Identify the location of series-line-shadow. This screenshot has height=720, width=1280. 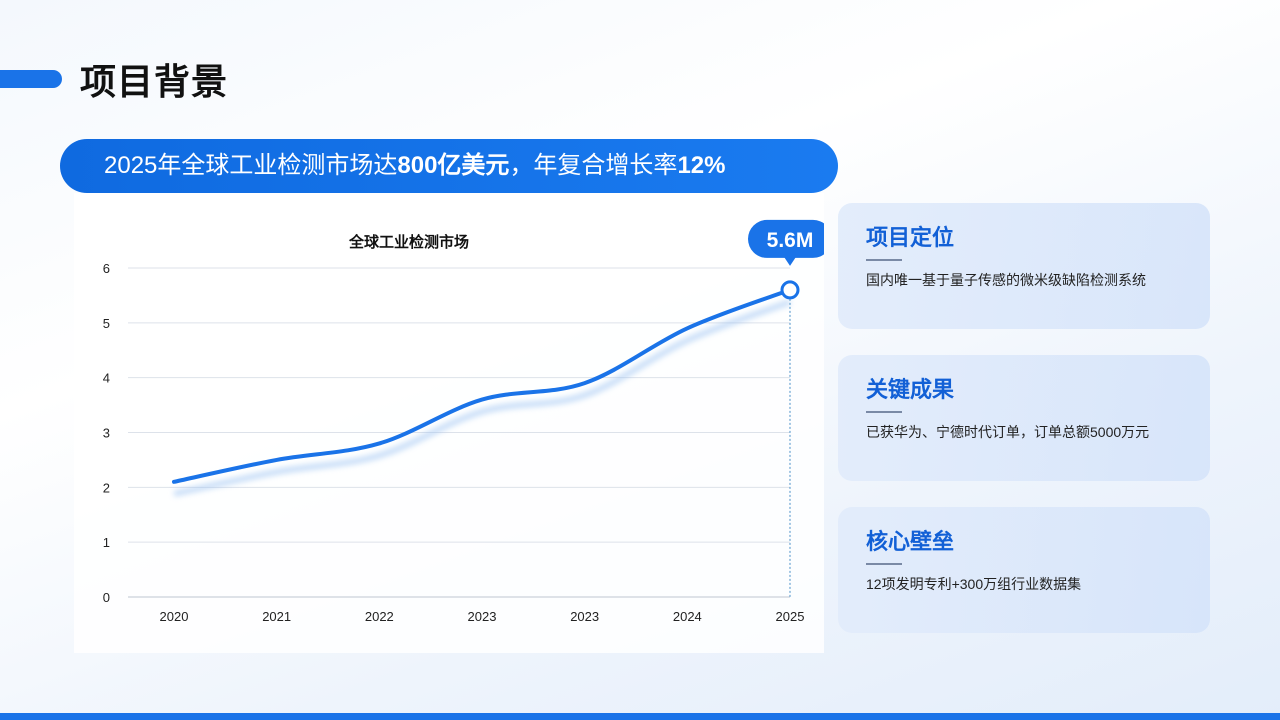
(482, 398).